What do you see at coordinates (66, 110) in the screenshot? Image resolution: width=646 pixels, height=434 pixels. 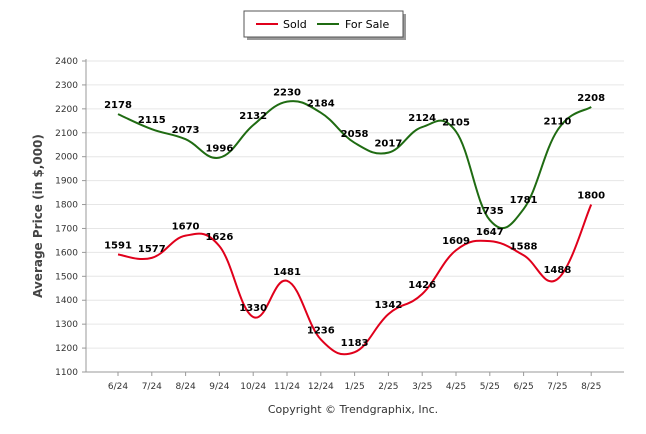 I see `y-tick-label: 2200` at bounding box center [66, 110].